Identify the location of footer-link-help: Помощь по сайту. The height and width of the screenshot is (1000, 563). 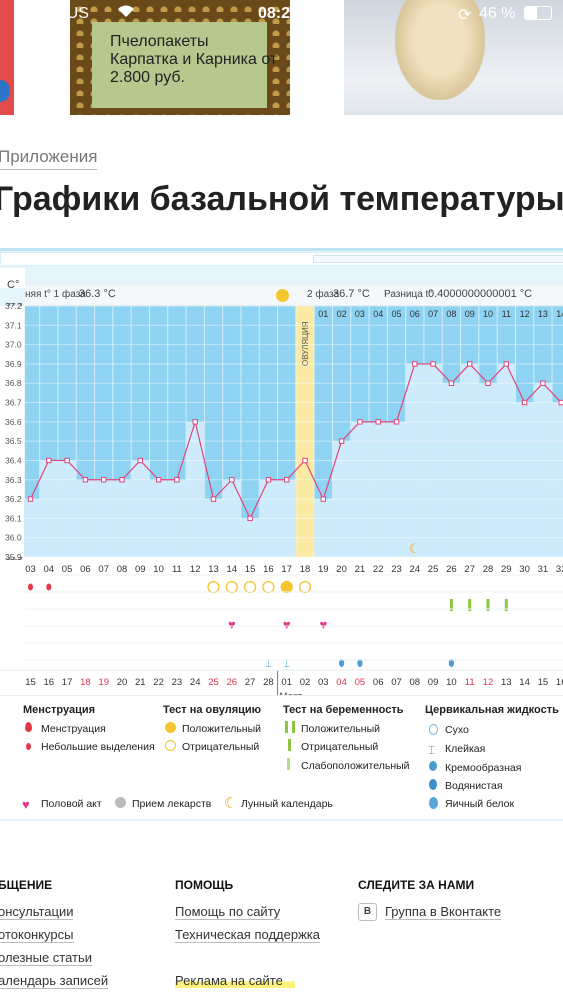
(228, 912).